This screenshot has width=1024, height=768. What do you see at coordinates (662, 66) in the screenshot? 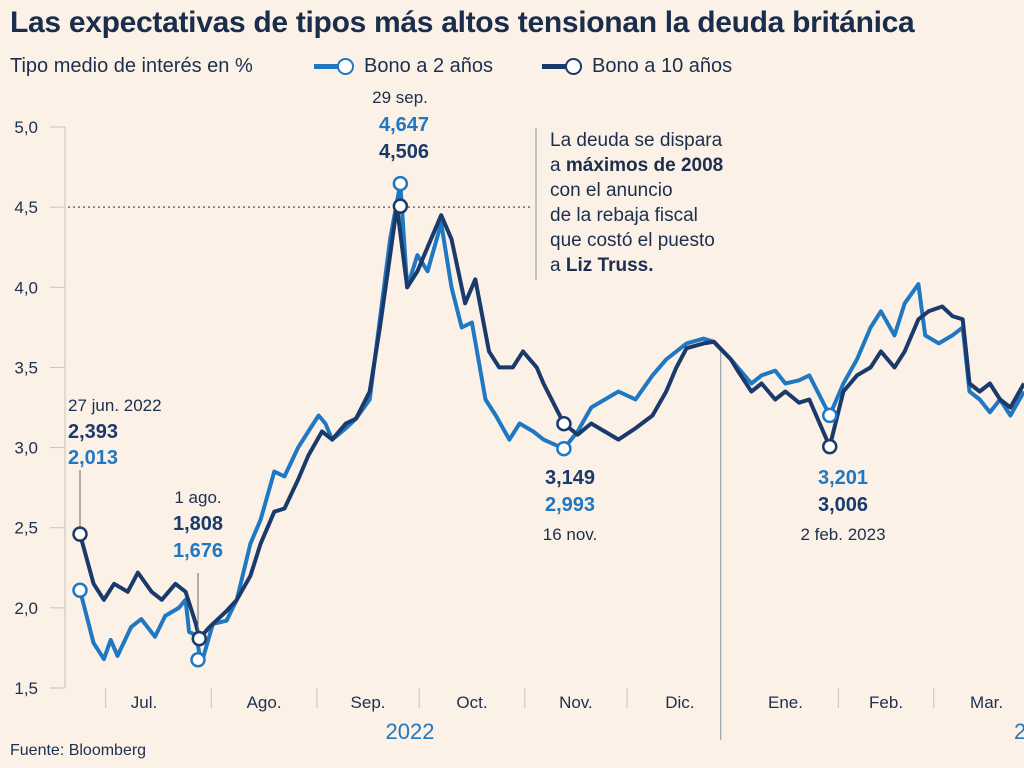
I see `legend-label-bono-10: Bono a 10 años` at bounding box center [662, 66].